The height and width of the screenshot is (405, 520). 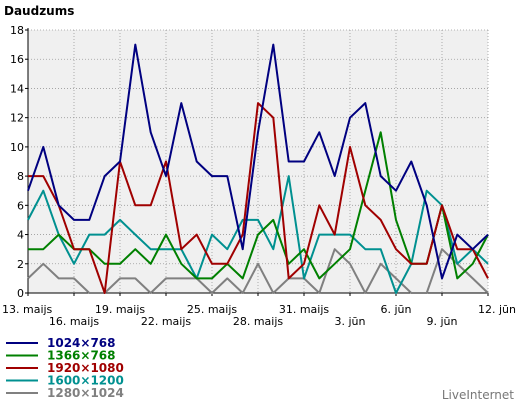 I want to click on legend-label: 1366×768, so click(x=81, y=356).